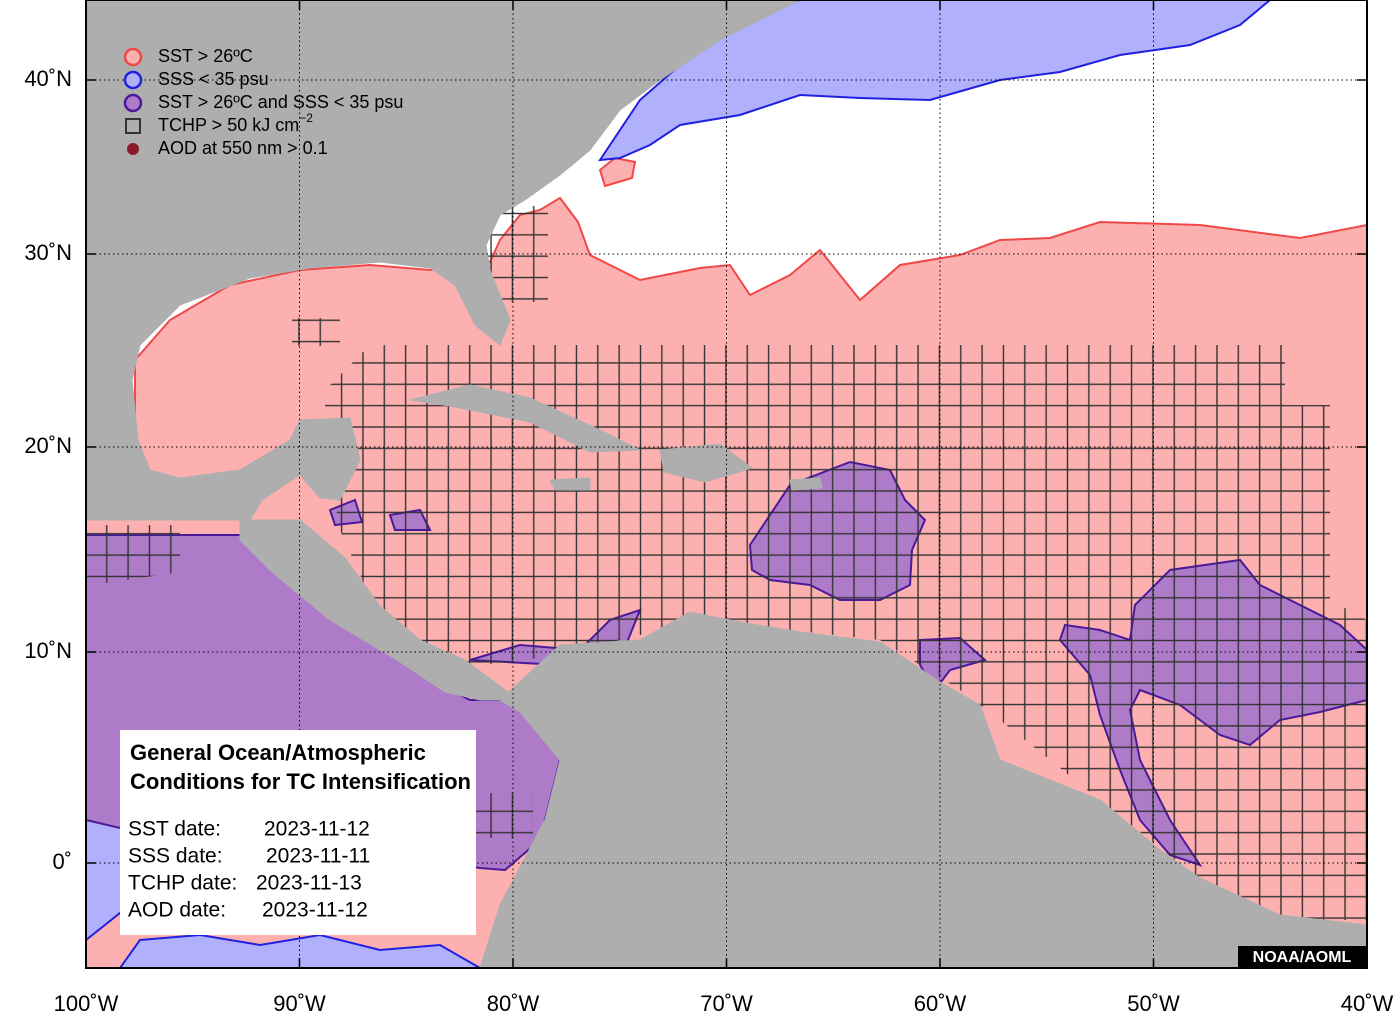 The width and height of the screenshot is (1400, 1024). Describe the element at coordinates (48, 650) in the screenshot. I see `y-tick-label: 10˚N` at that location.